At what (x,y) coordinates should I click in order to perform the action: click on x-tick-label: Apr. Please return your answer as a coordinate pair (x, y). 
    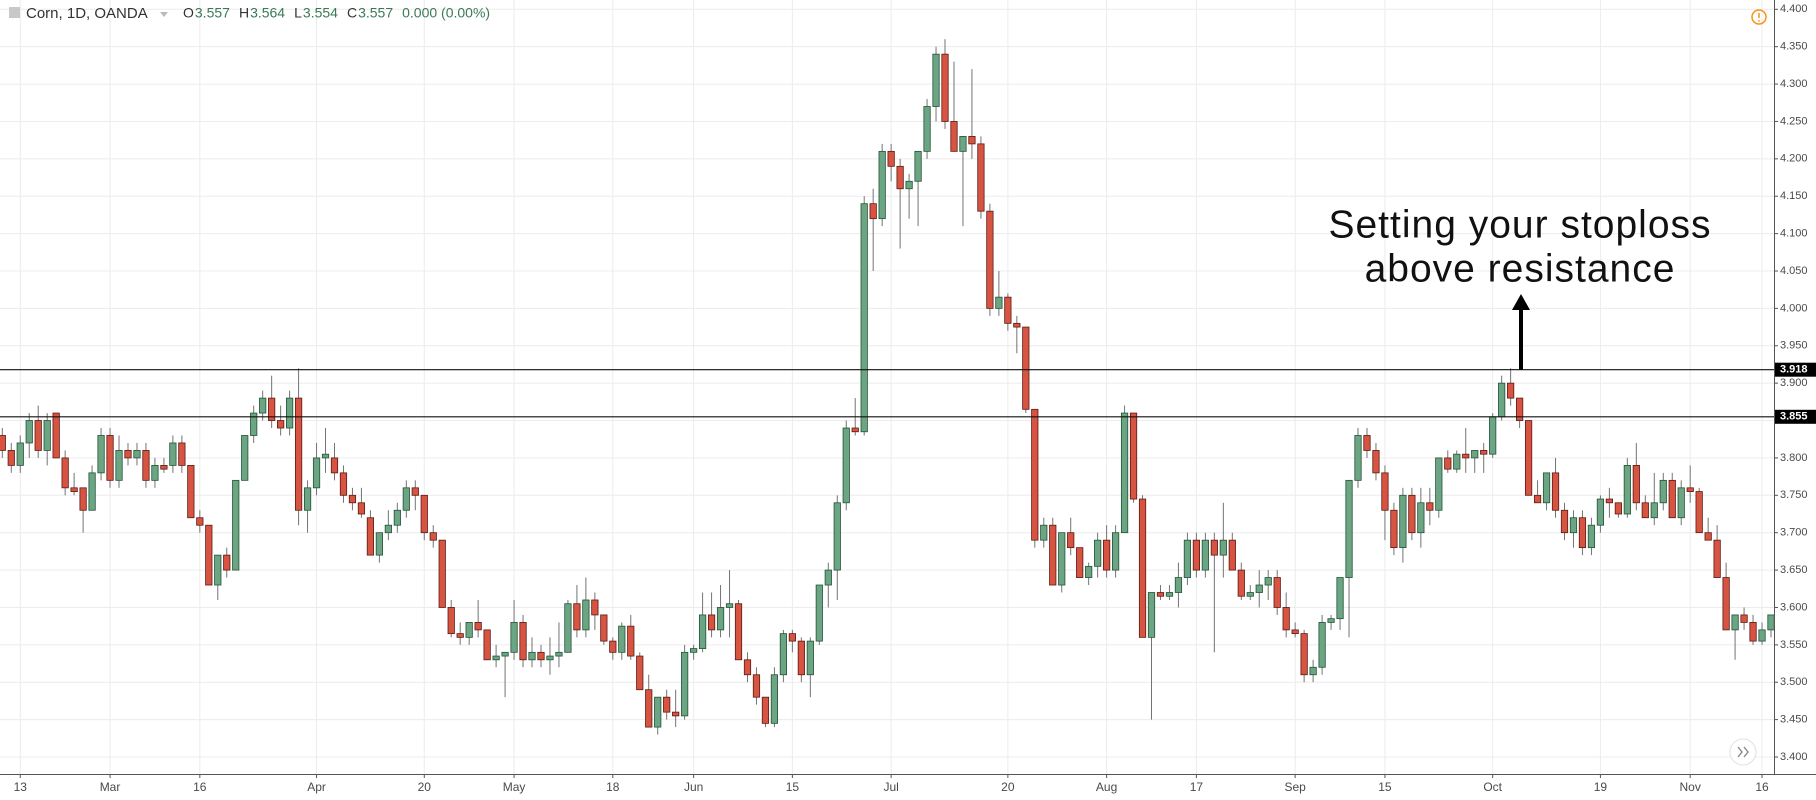
    Looking at the image, I should click on (316, 787).